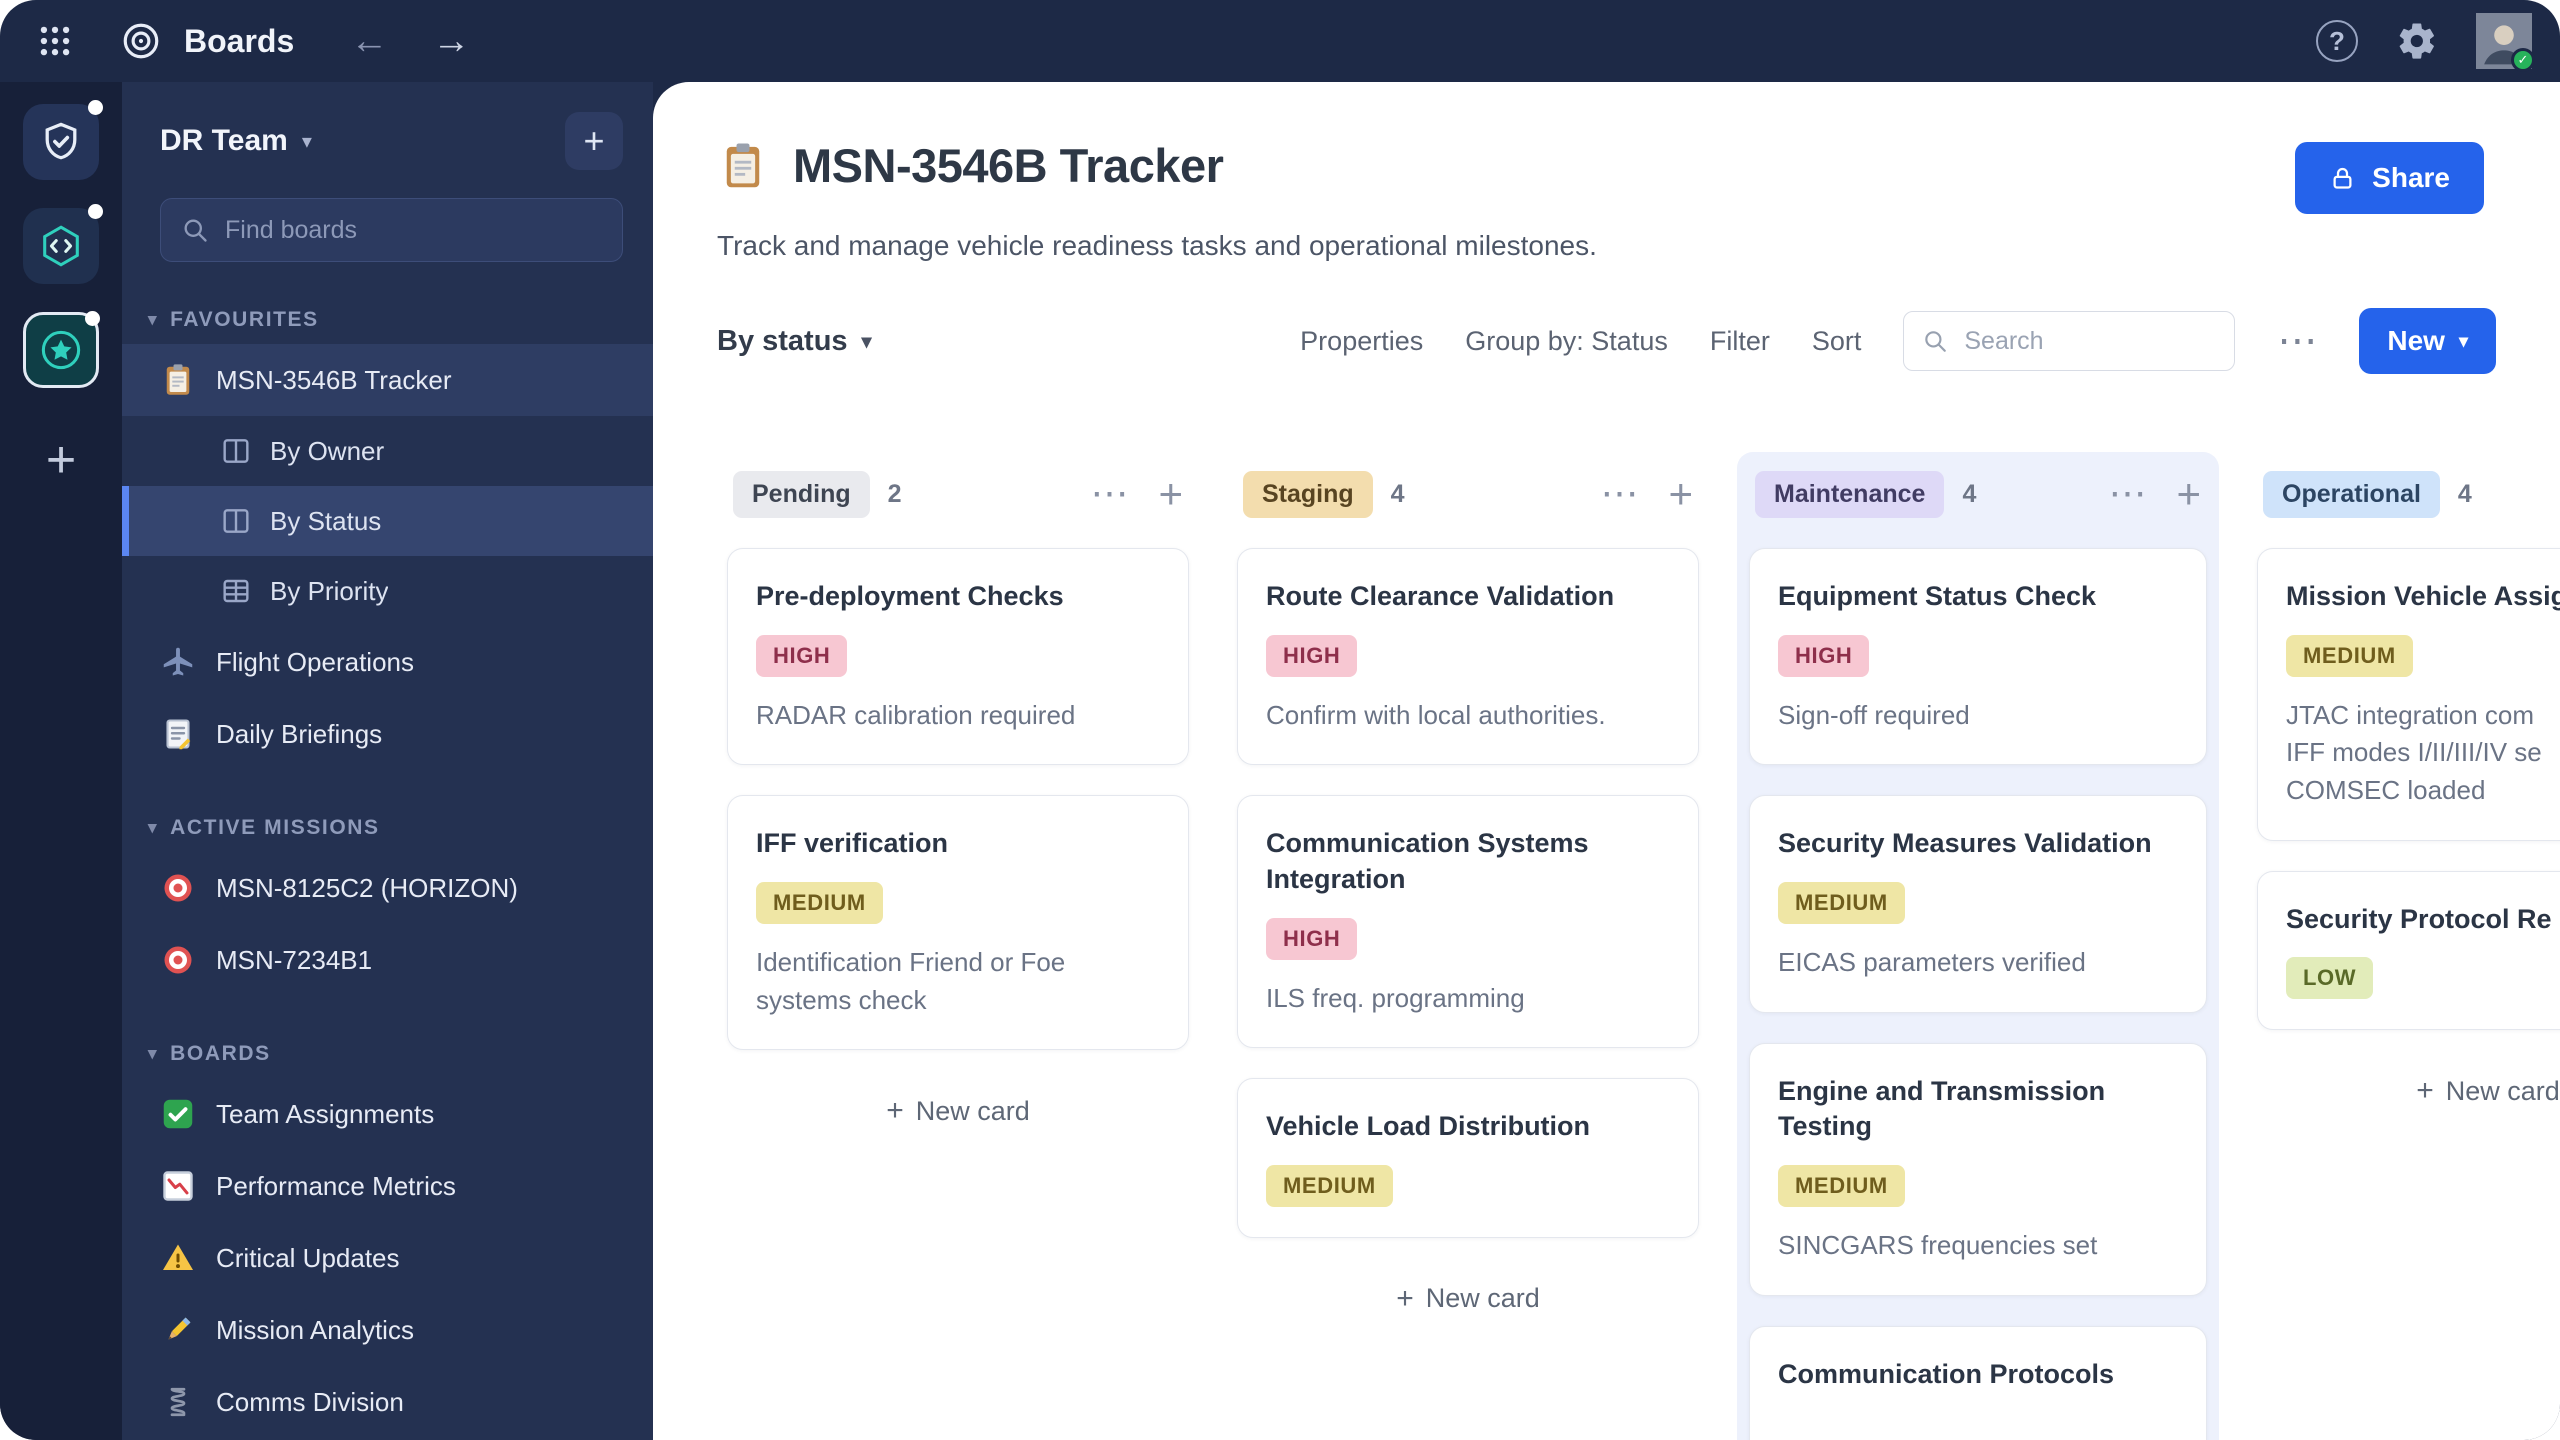 This screenshot has width=2560, height=1440. What do you see at coordinates (224, 140) in the screenshot?
I see `team-switcher: DR Team` at bounding box center [224, 140].